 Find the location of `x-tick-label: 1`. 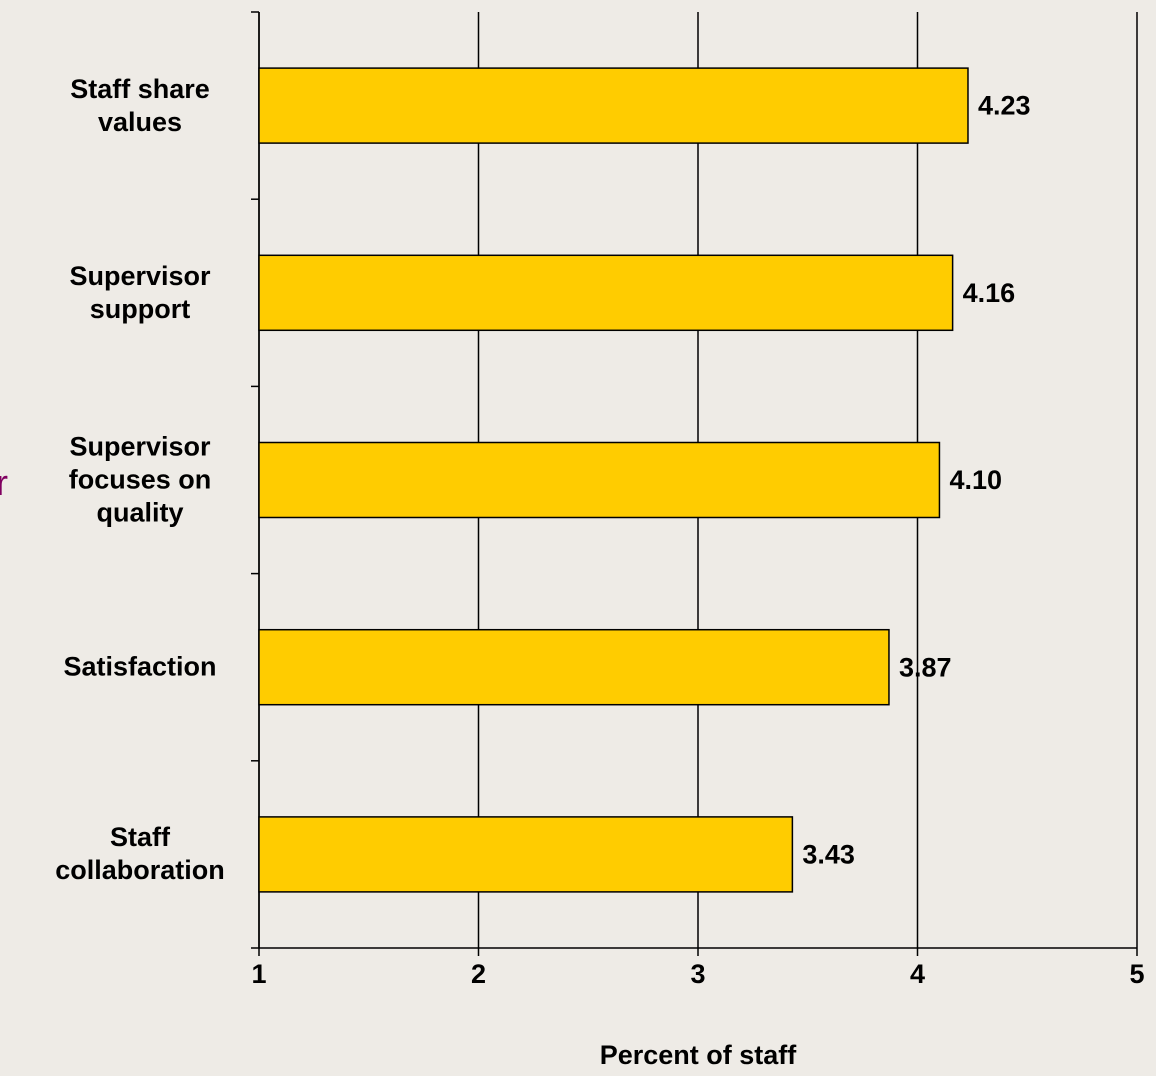

x-tick-label: 1 is located at coordinates (258, 974).